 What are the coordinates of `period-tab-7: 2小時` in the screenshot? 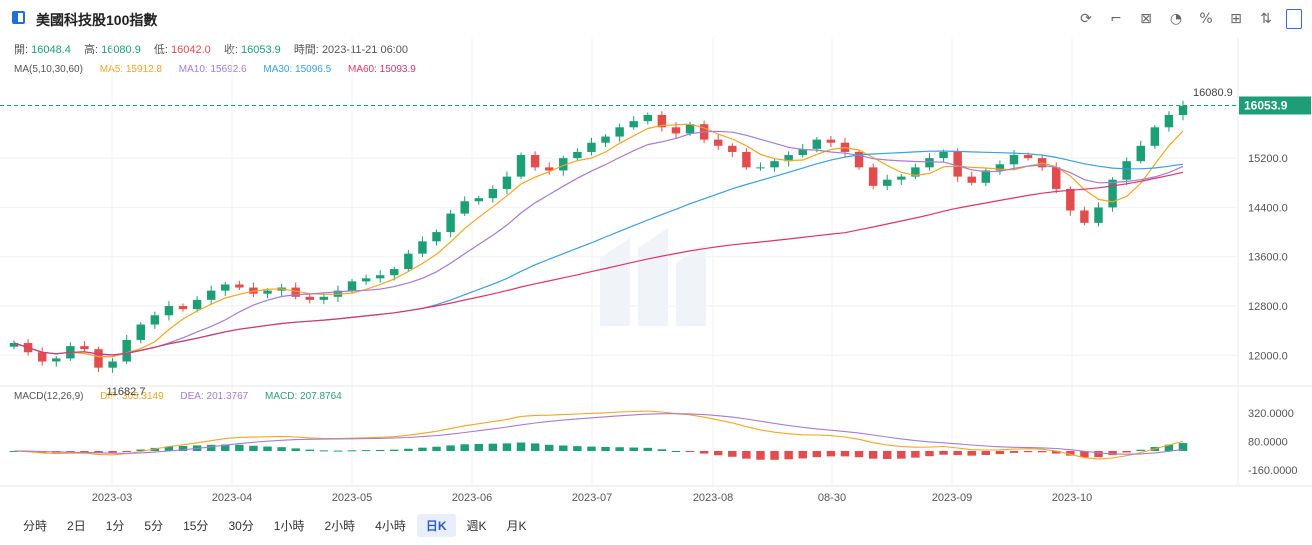 It's located at (340, 526).